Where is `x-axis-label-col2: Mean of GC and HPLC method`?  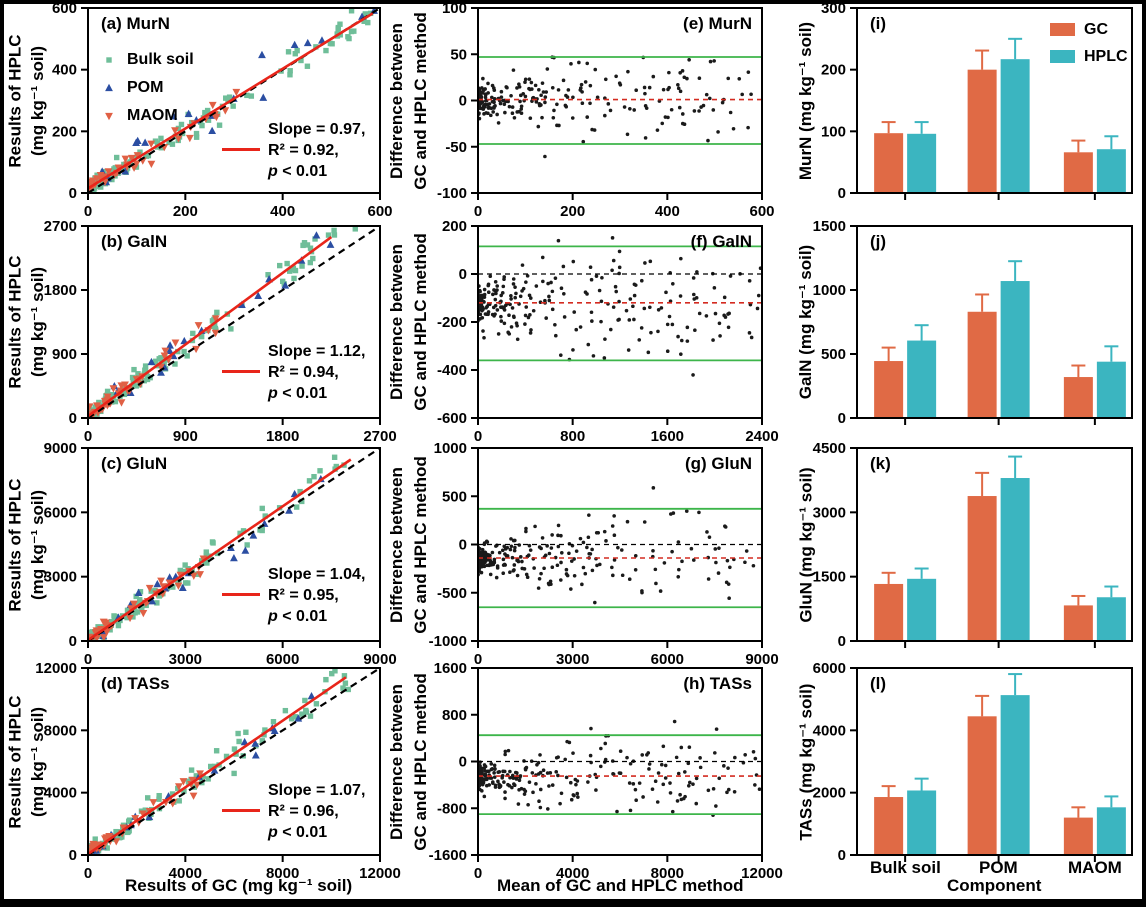 x-axis-label-col2: Mean of GC and HPLC method is located at coordinates (620, 885).